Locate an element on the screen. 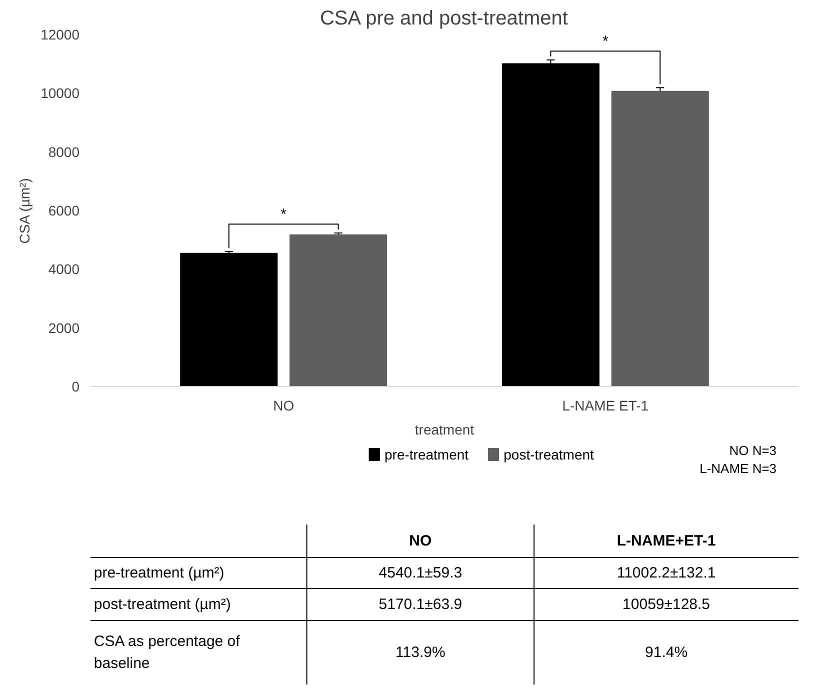 The image size is (838, 694). data-label: 4540.1±59.3 is located at coordinates (420, 573).